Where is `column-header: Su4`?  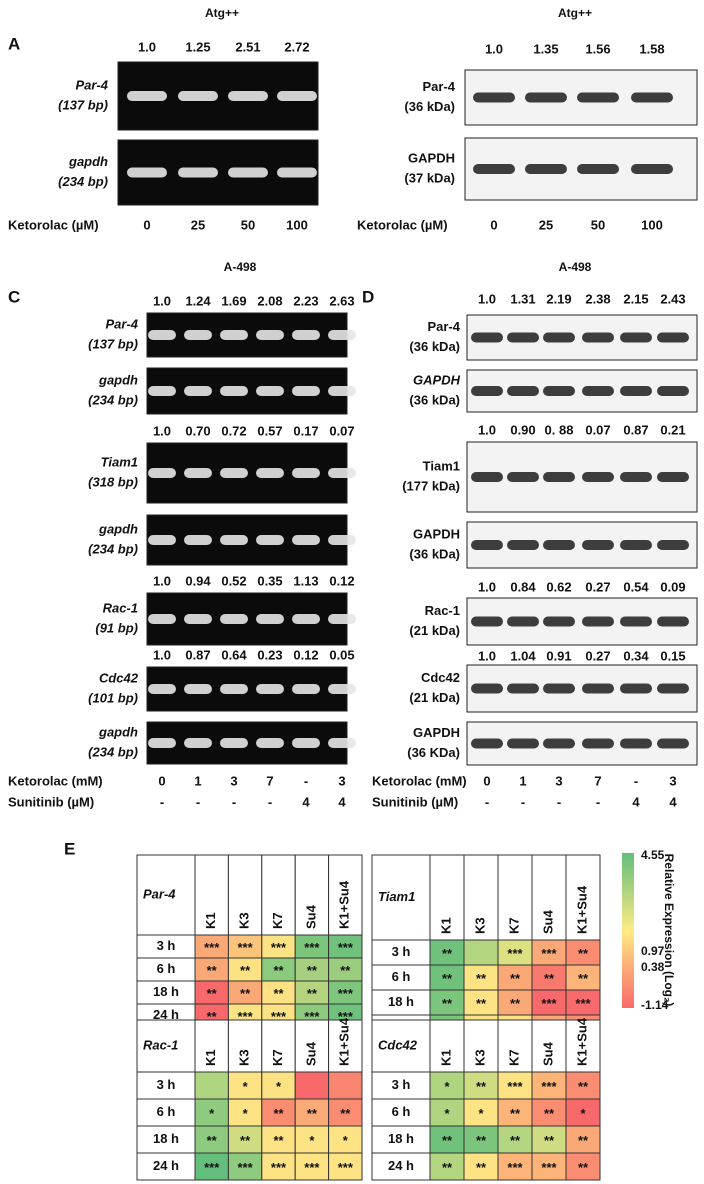 column-header: Su4 is located at coordinates (547, 1053).